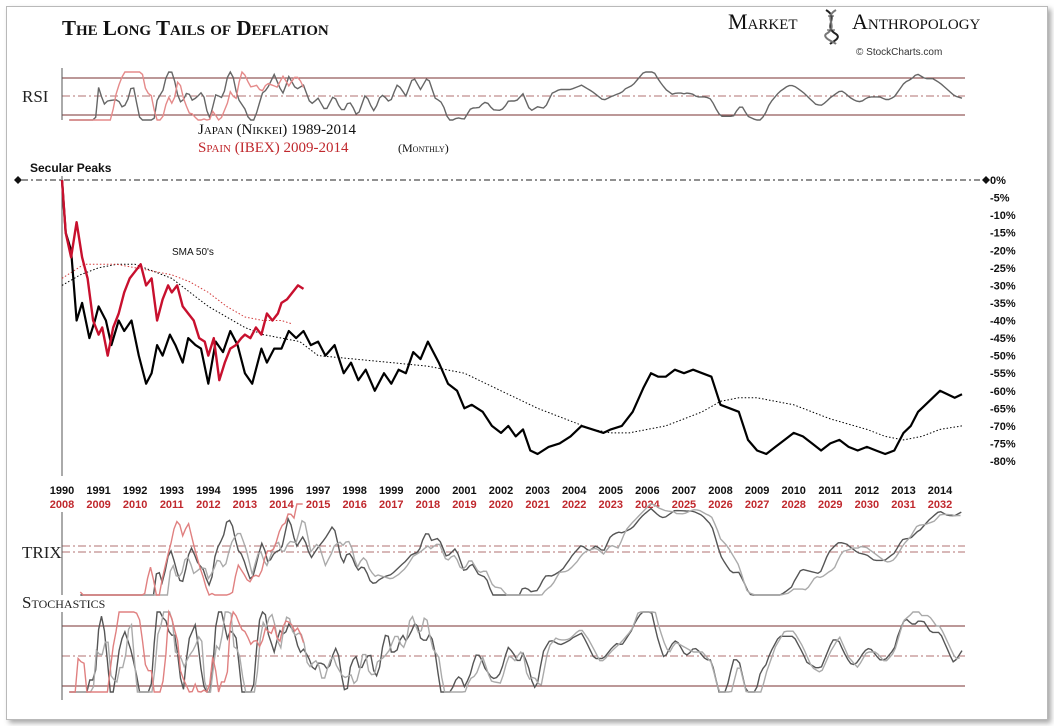 The width and height of the screenshot is (1054, 726). What do you see at coordinates (391, 505) in the screenshot?
I see `x-tick-label-spain: 2017` at bounding box center [391, 505].